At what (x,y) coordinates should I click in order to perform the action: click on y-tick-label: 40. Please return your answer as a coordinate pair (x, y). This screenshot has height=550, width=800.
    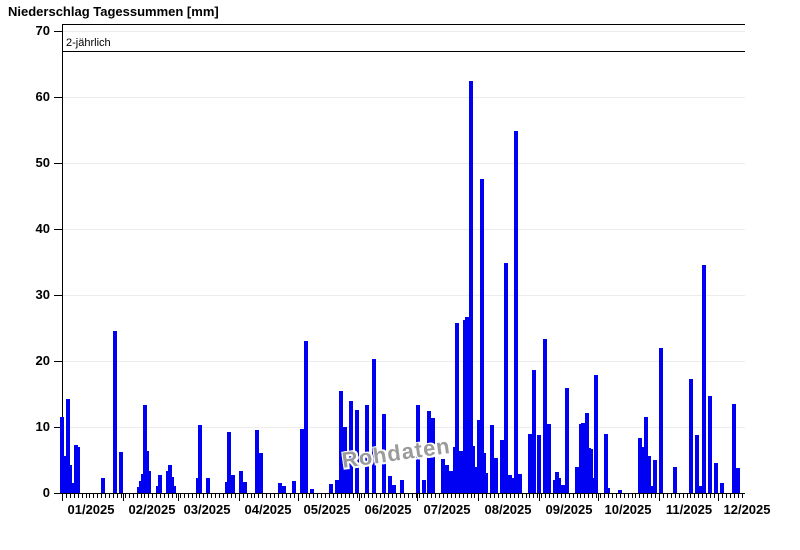
    Looking at the image, I should click on (42, 228).